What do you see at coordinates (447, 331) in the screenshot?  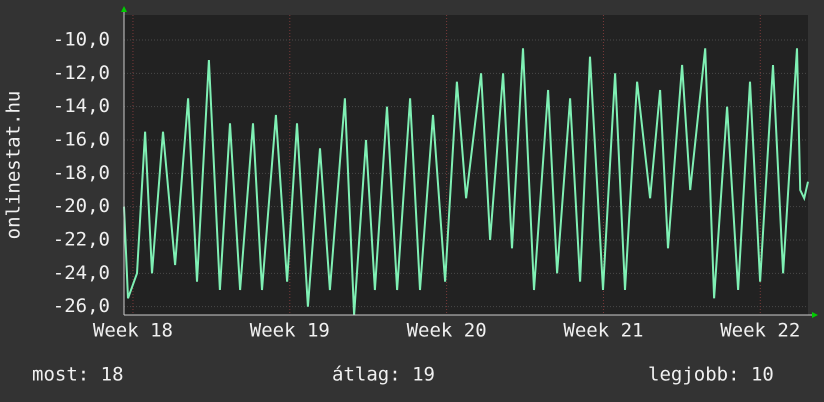 I see `x-tick-label: Week 20` at bounding box center [447, 331].